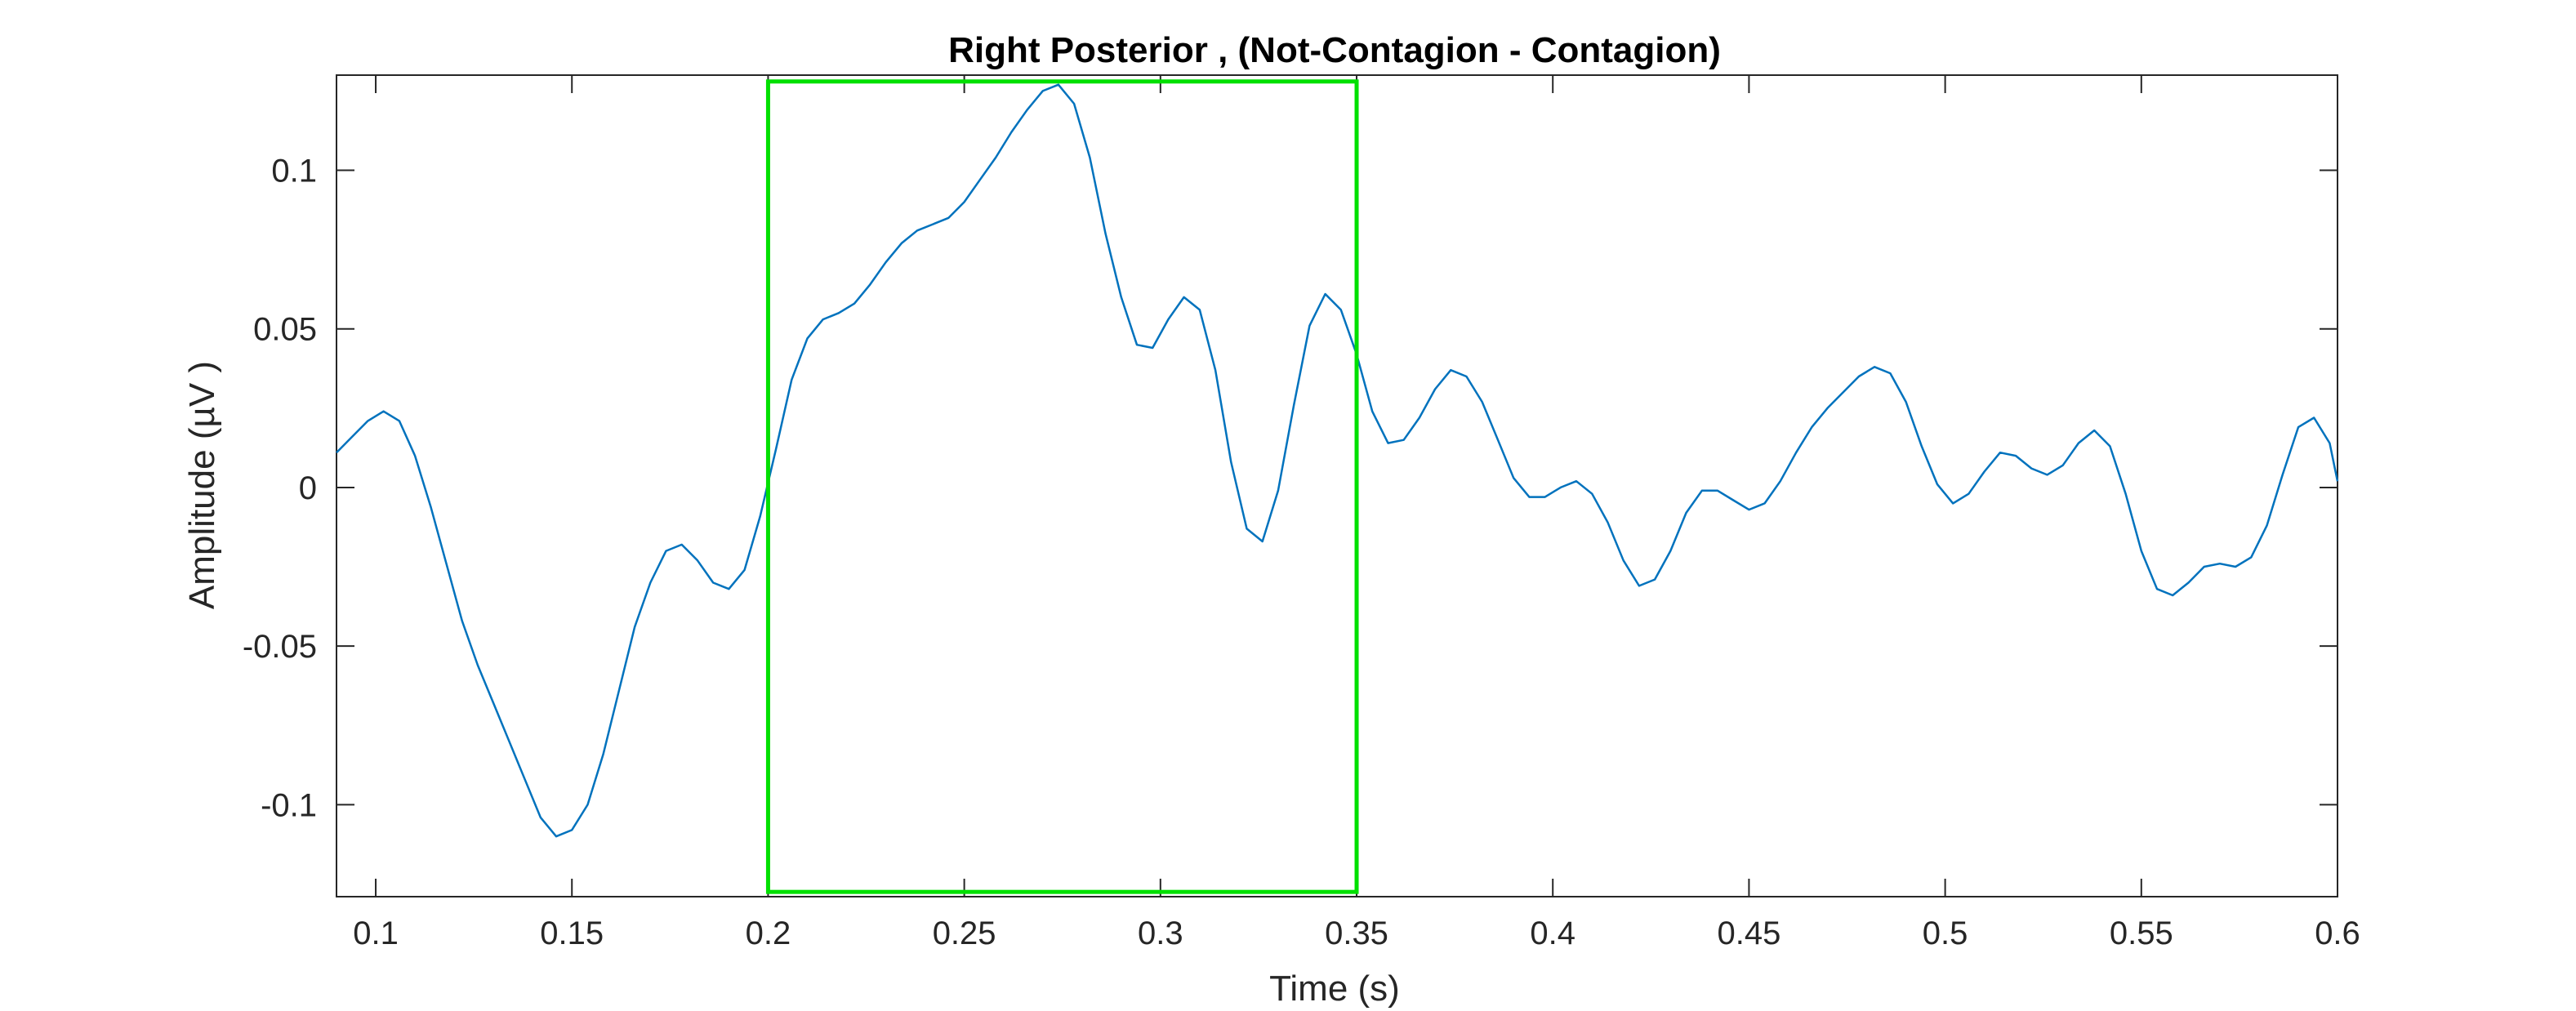 This screenshot has width=2576, height=1011. Describe the element at coordinates (1945, 933) in the screenshot. I see `x-tick-label: 0.5` at that location.